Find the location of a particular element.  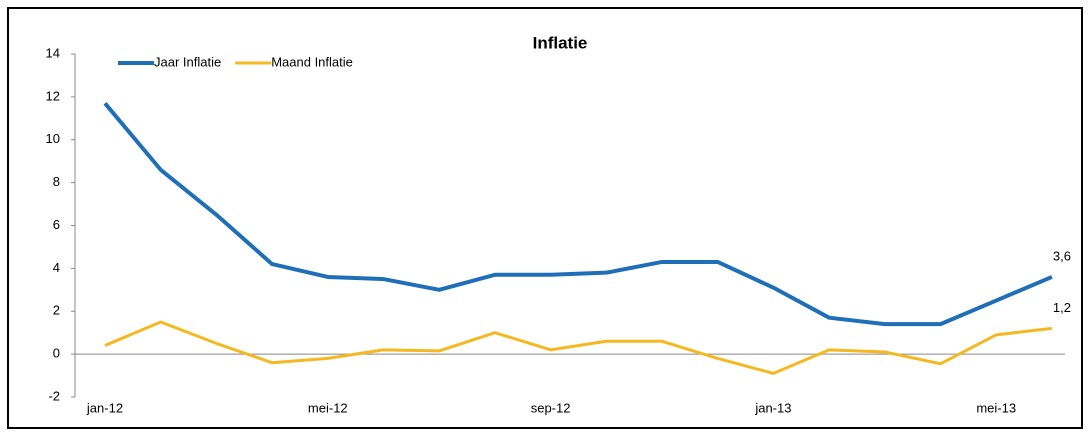

x-tick-label: jan-13 is located at coordinates (772, 407).